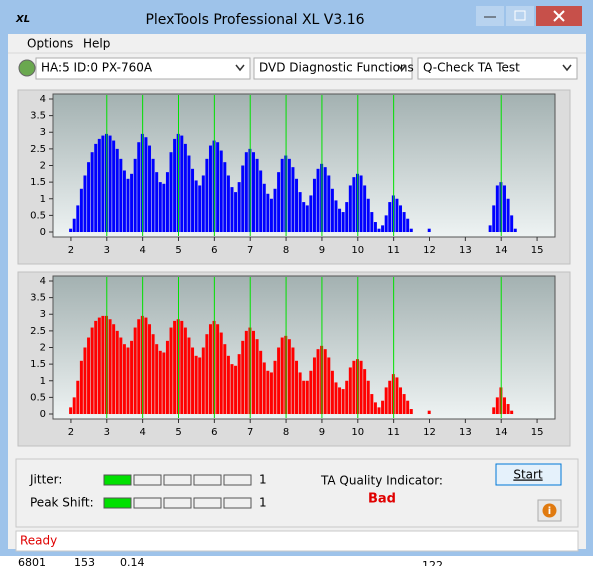 This screenshot has width=595, height=570. I want to click on background-text: 153, so click(84, 561).